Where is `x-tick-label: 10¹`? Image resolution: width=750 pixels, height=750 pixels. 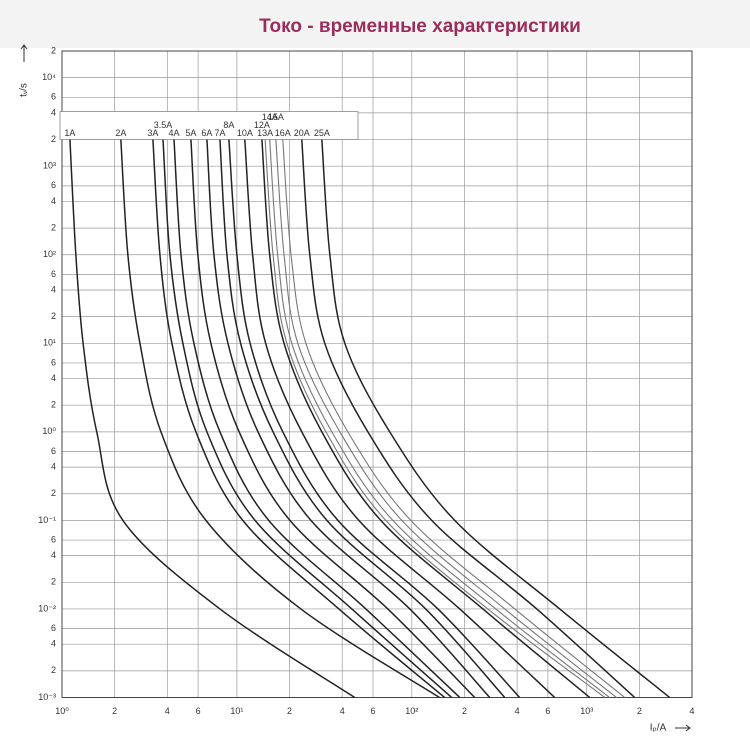 x-tick-label: 10¹ is located at coordinates (236, 711).